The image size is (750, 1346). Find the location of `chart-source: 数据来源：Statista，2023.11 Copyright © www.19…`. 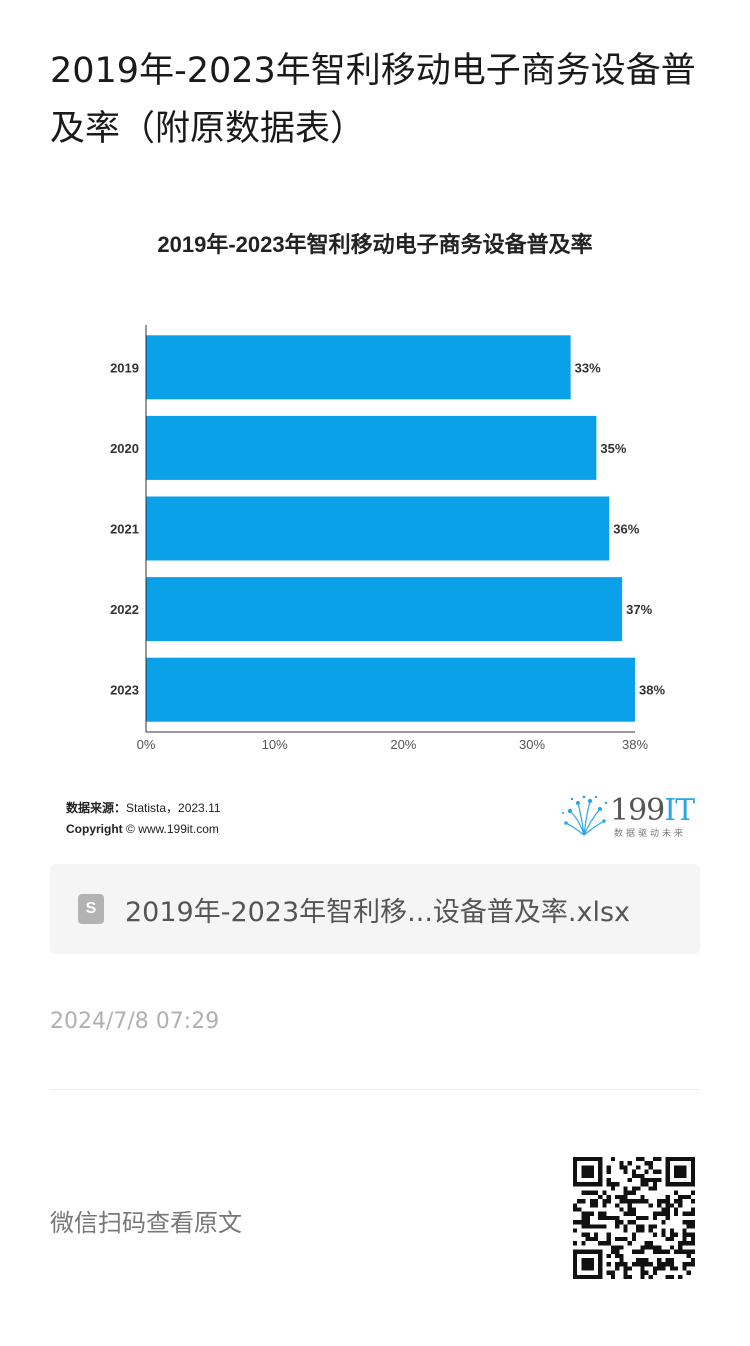

chart-source: 数据来源：Statista，2023.11 Copyright © www.19… is located at coordinates (143, 819).